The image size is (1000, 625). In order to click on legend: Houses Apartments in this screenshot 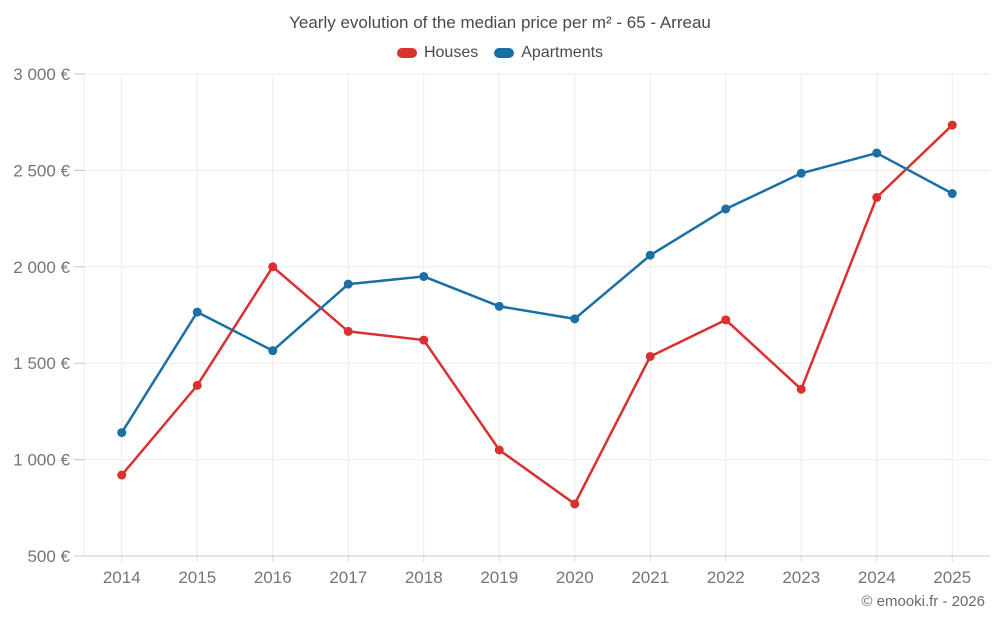, I will do `click(500, 53)`.